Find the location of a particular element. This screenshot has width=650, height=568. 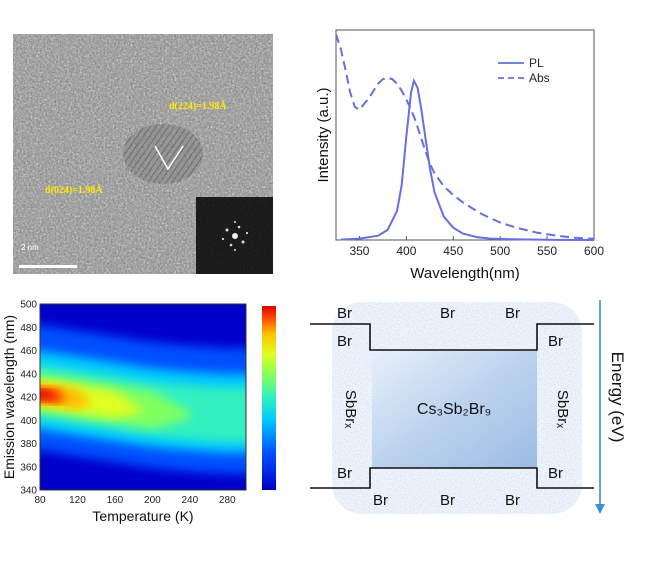

sbbr-label-right: SbBrₓ is located at coordinates (562, 409).